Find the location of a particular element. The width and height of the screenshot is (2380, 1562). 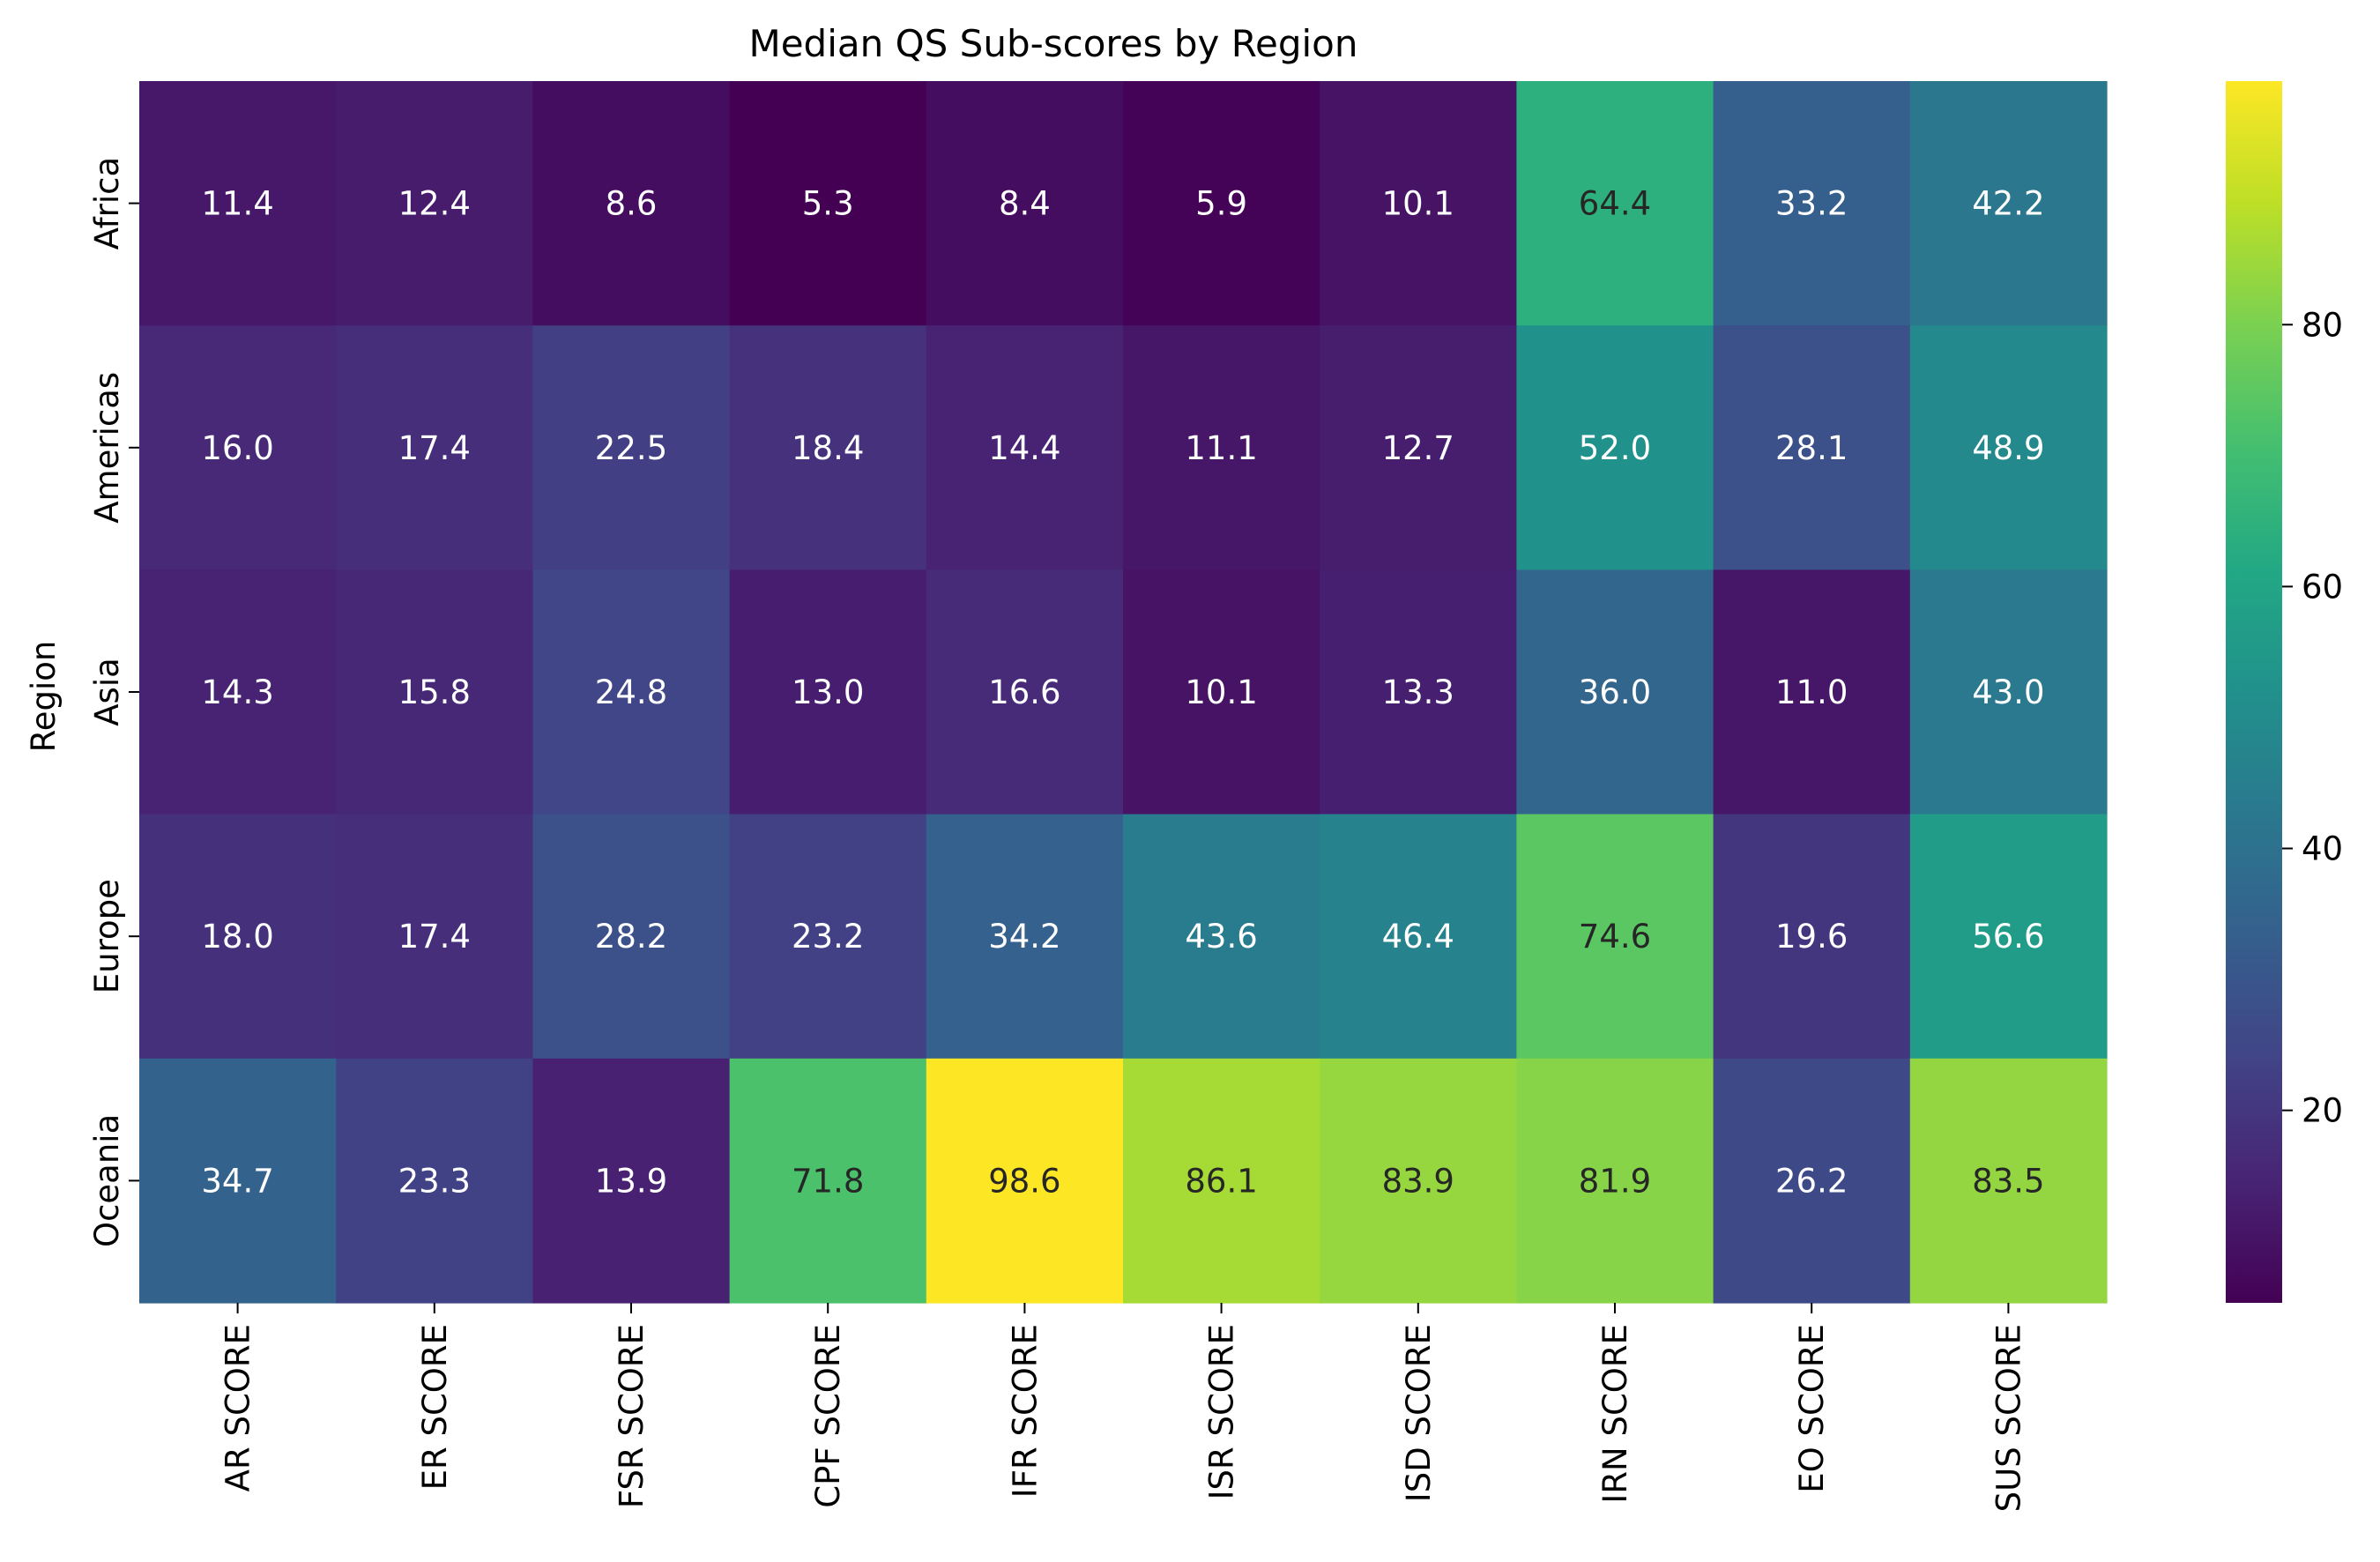

x-tick-label: CPF SCORE is located at coordinates (828, 1416).